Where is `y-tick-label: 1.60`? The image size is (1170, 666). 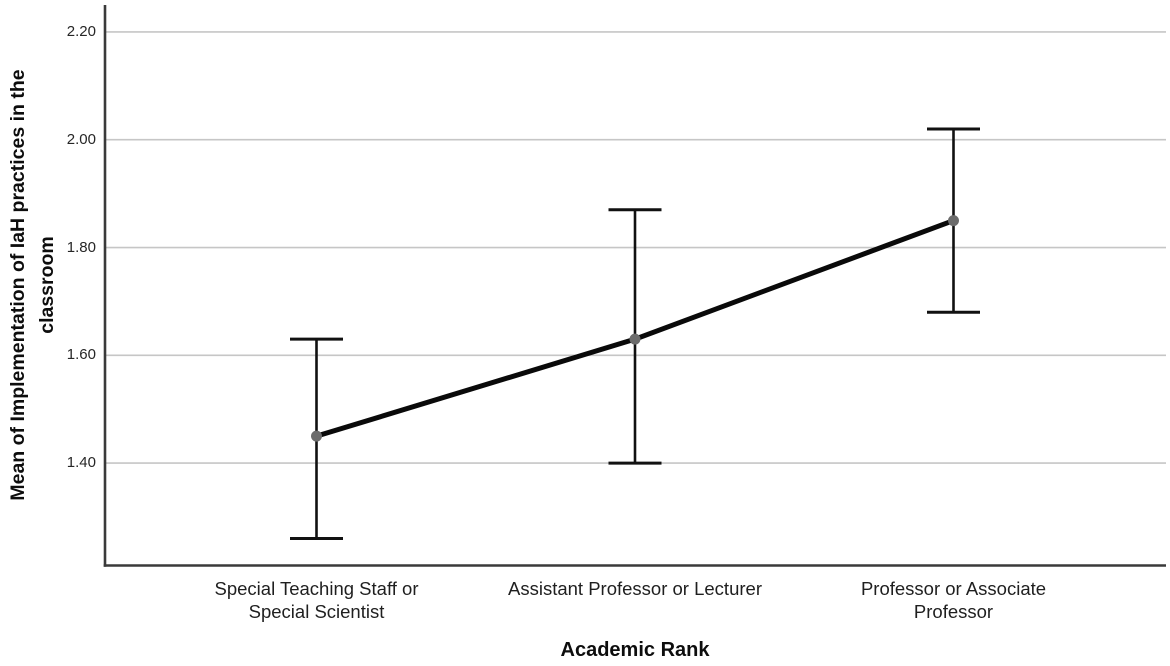
y-tick-label: 1.60 is located at coordinates (81, 355).